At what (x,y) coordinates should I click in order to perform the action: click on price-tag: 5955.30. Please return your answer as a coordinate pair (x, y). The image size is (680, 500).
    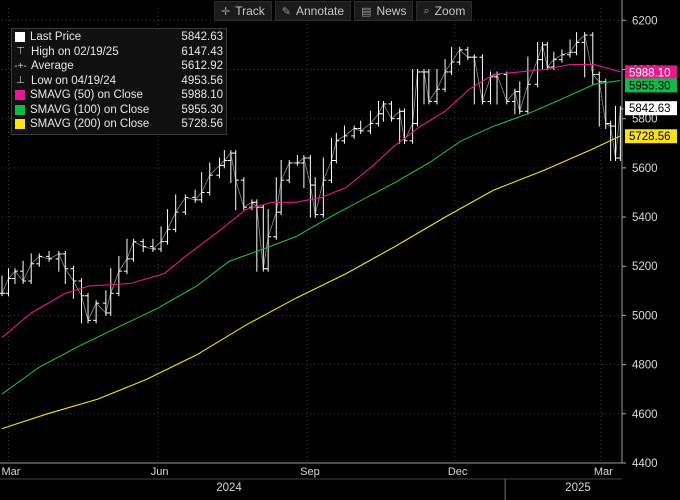
    Looking at the image, I should click on (651, 85).